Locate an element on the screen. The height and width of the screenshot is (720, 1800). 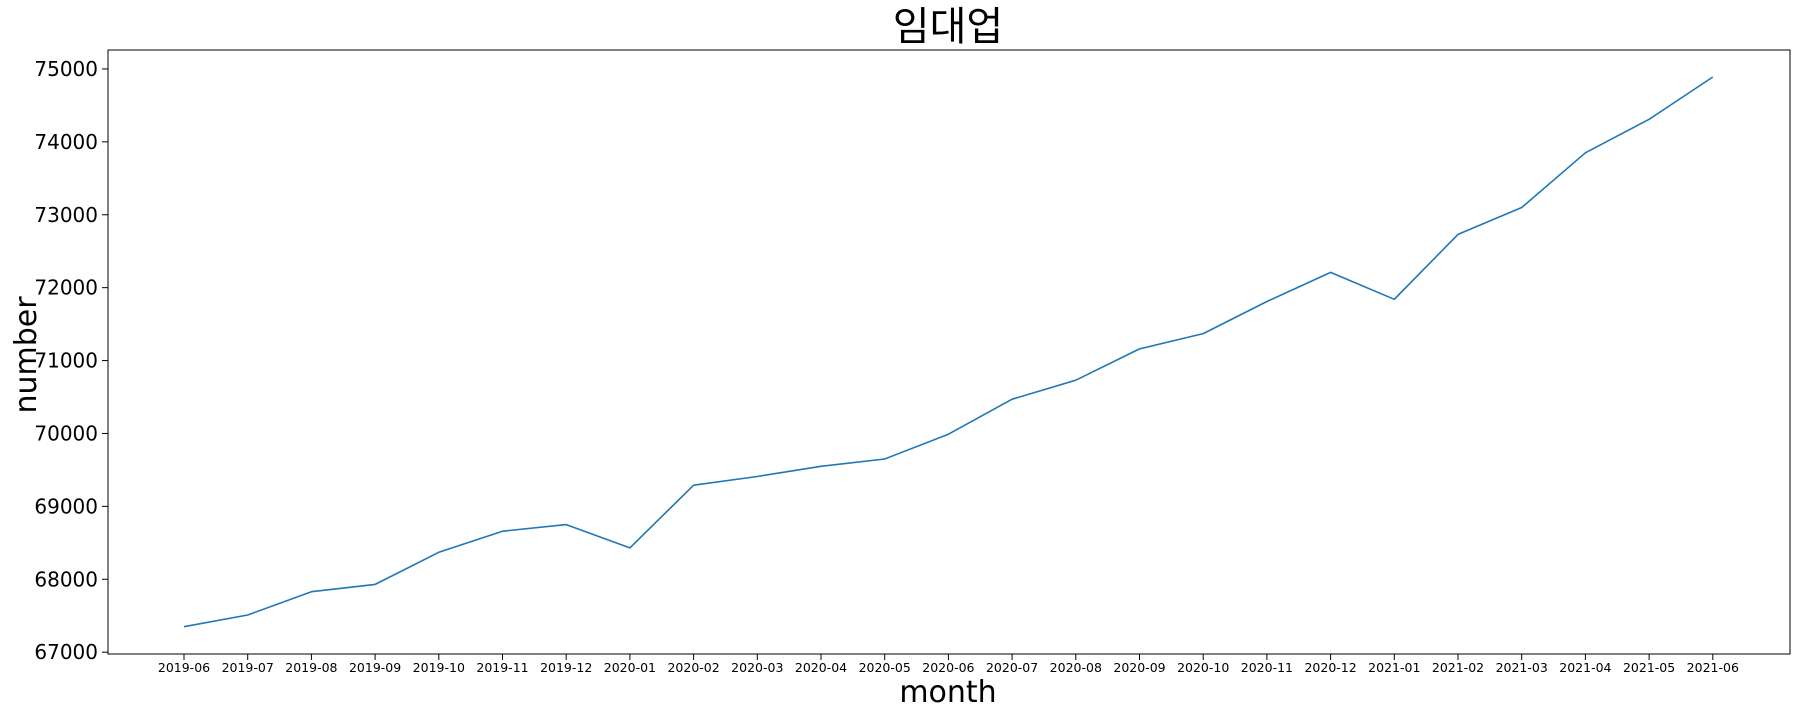
x-tick-label: 2020-12 is located at coordinates (1330, 667).